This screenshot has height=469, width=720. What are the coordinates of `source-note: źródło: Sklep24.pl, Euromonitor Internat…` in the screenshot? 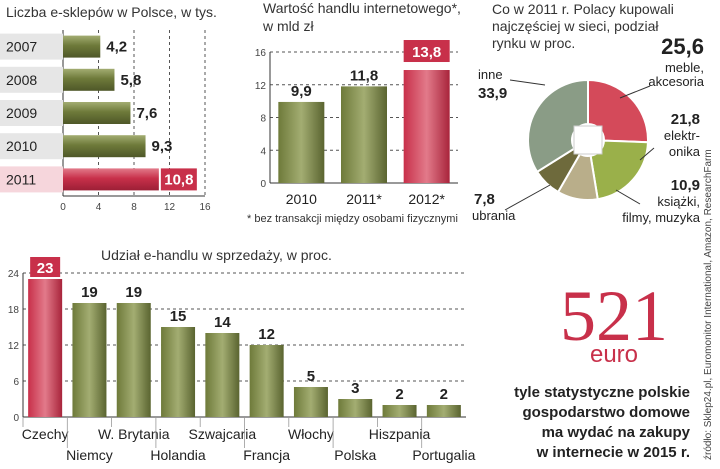 It's located at (708, 304).